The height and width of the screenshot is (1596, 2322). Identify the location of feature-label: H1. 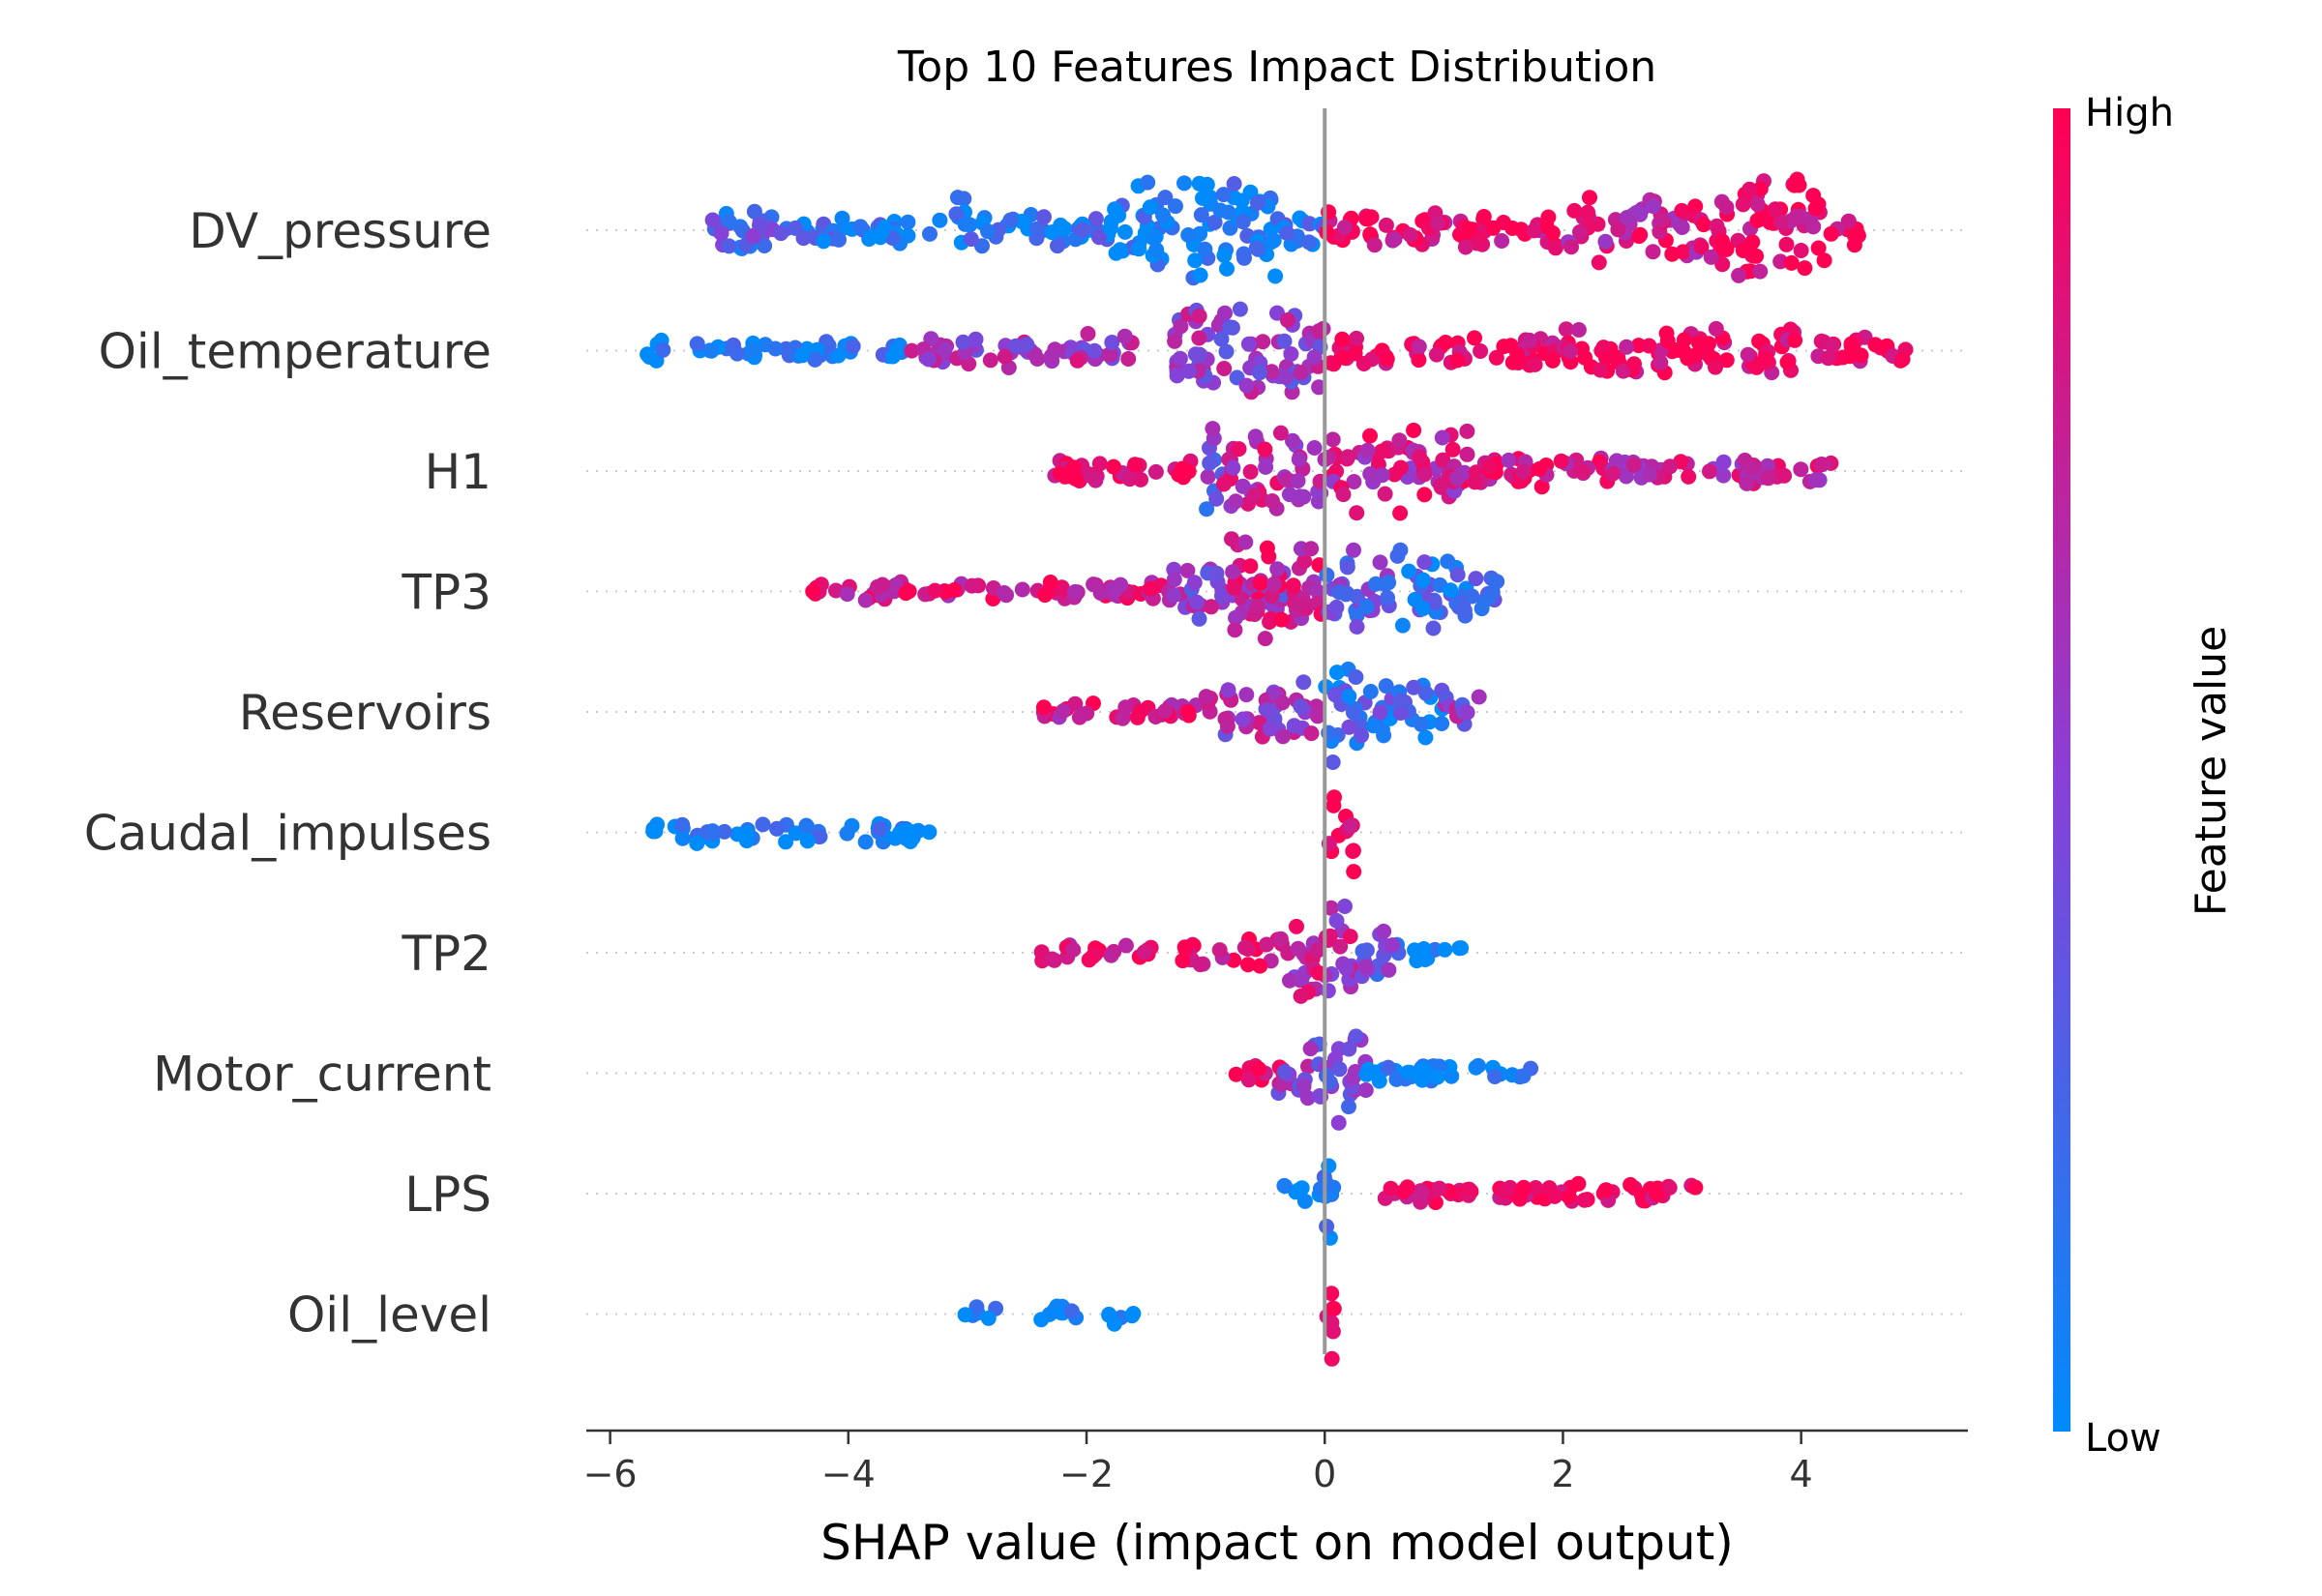
(458, 472).